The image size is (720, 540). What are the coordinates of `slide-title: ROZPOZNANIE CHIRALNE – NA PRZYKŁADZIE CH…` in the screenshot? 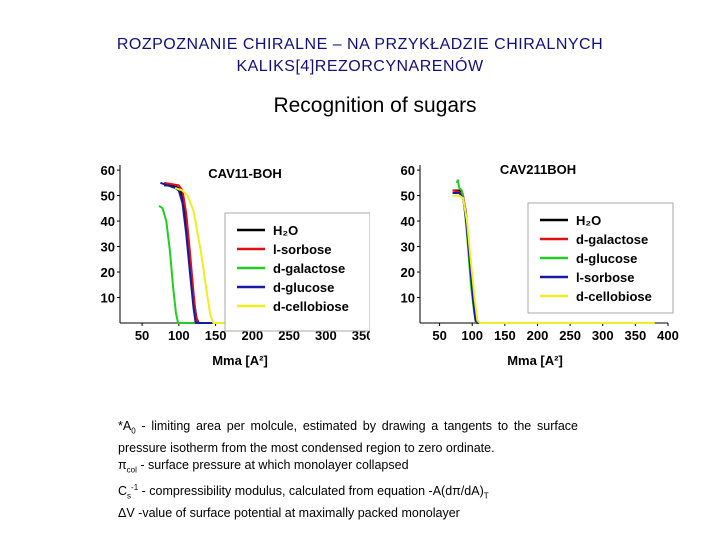 It's located at (360, 56).